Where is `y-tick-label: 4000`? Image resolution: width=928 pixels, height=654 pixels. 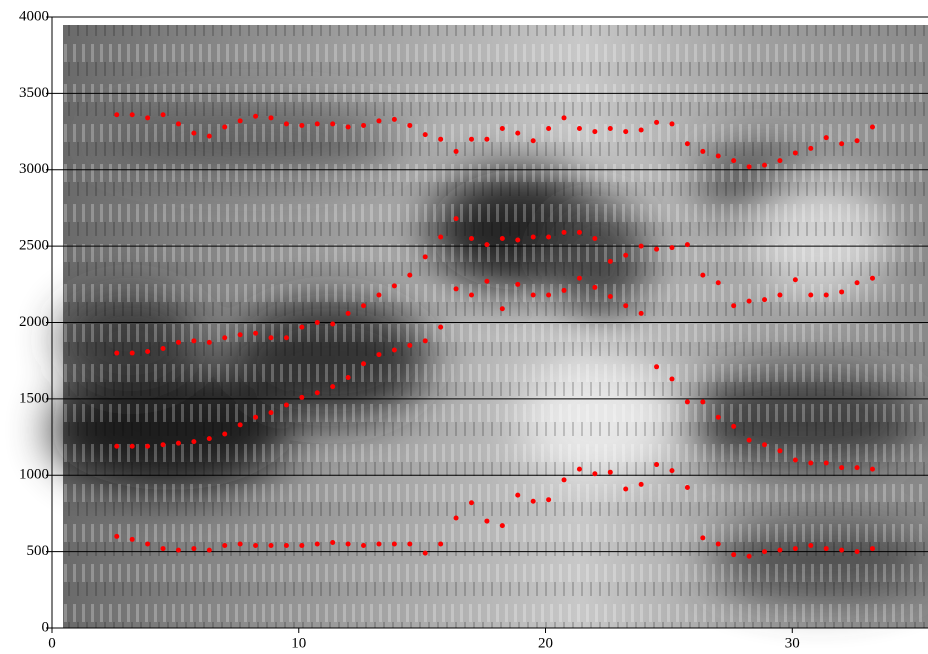
y-tick-label: 4000 is located at coordinates (34, 16).